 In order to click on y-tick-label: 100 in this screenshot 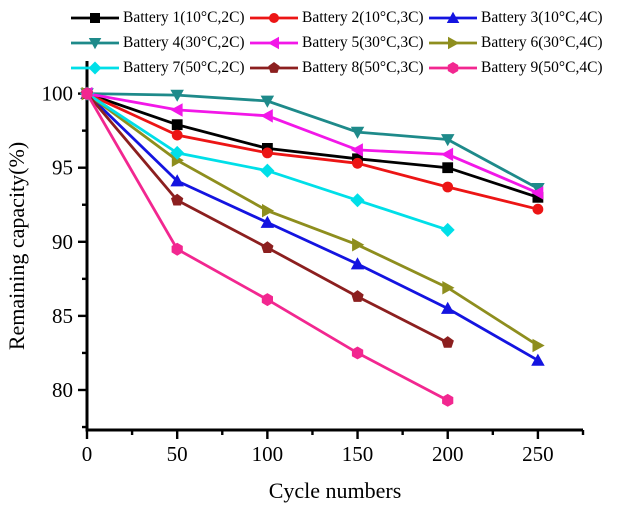, I will do `click(58, 94)`.